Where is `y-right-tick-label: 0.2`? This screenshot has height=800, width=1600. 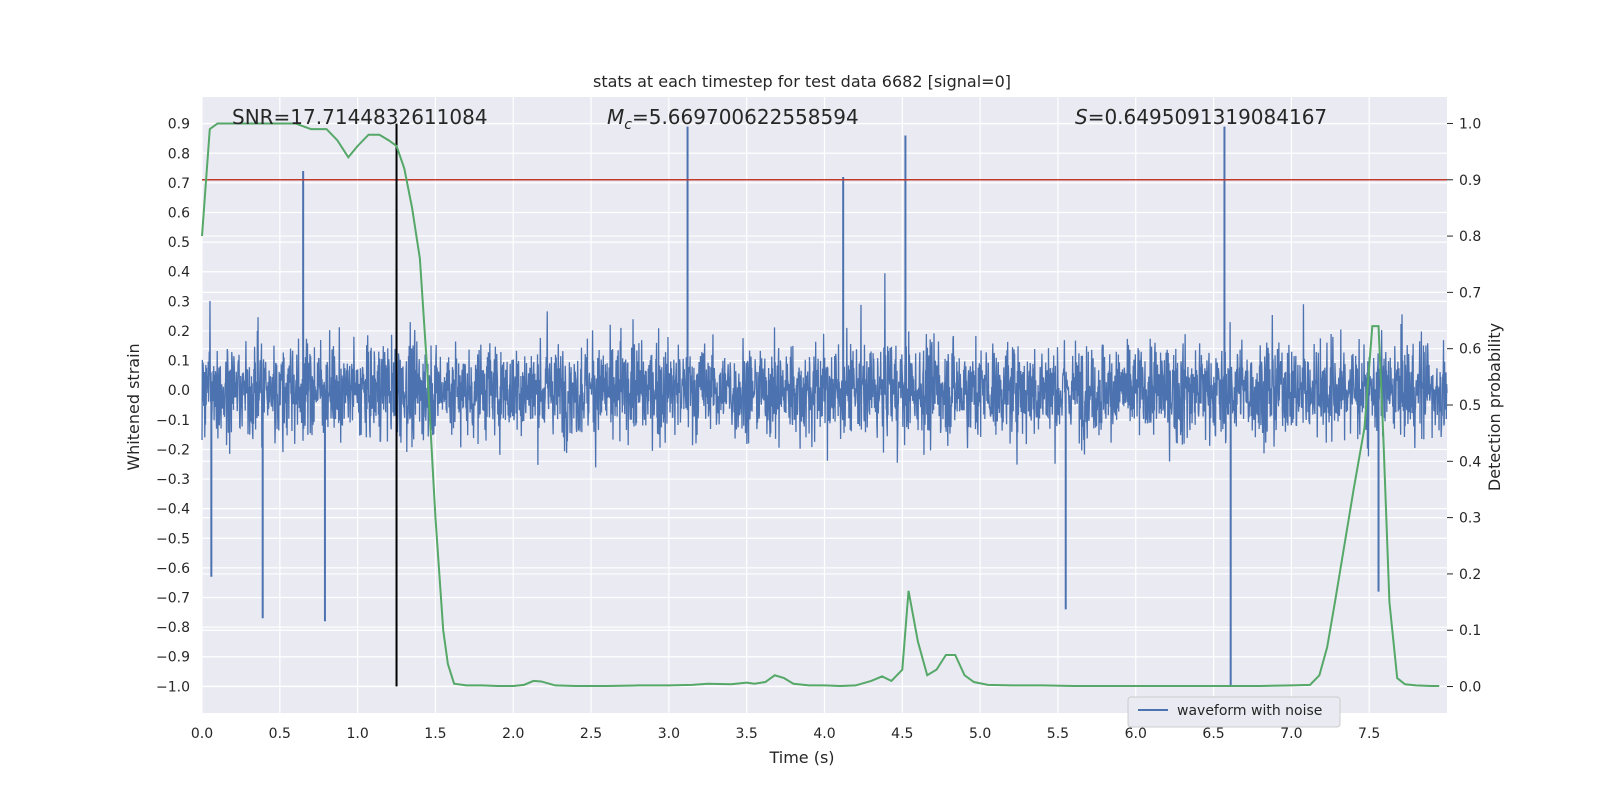 y-right-tick-label: 0.2 is located at coordinates (1470, 575).